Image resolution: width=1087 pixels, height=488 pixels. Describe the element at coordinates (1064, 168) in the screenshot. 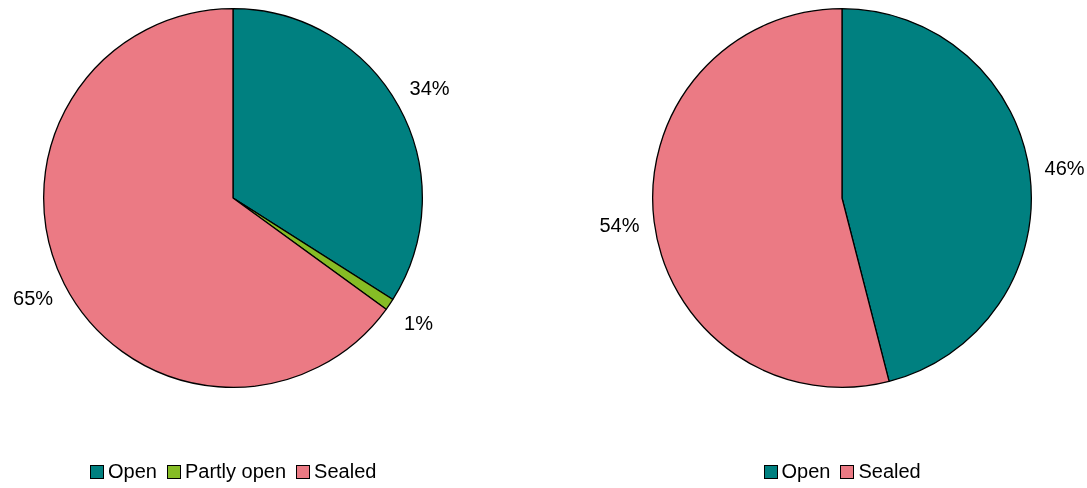

I see `data-label: 46%` at that location.